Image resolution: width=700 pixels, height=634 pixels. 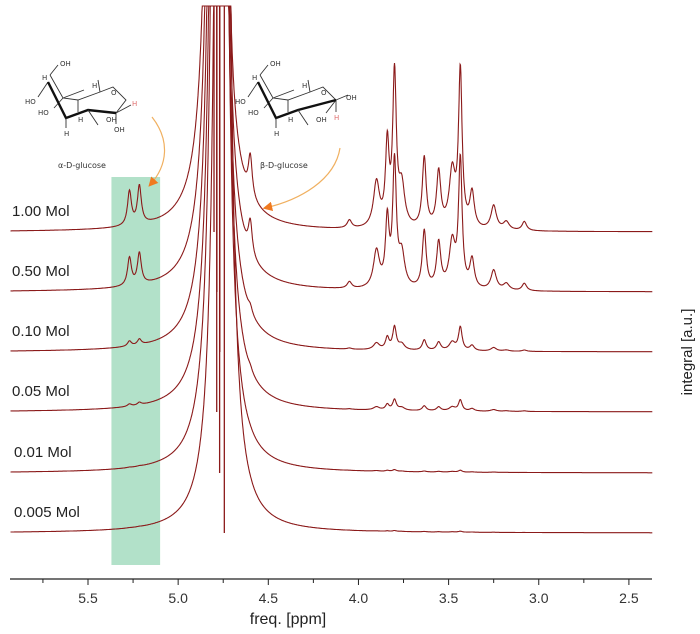 I want to click on x-tick-label: 4.5, so click(x=269, y=598).